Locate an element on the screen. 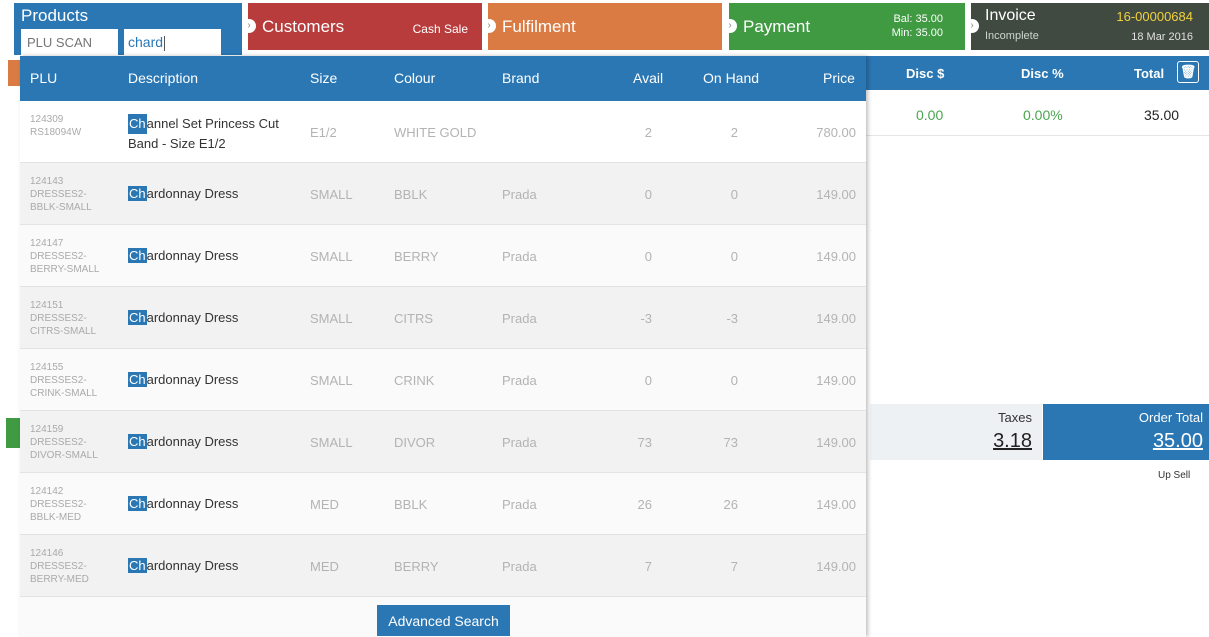 This screenshot has height=637, width=1209. payment-label: Payment is located at coordinates (777, 26).